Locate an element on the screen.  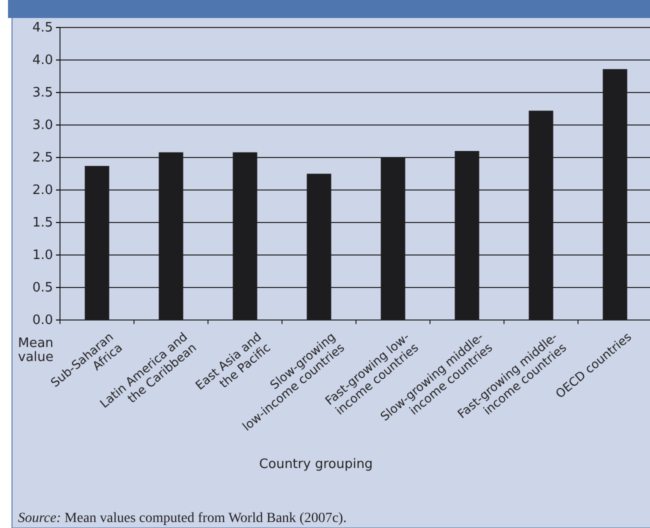
y-tick-label: 0.0 is located at coordinates (42, 320).